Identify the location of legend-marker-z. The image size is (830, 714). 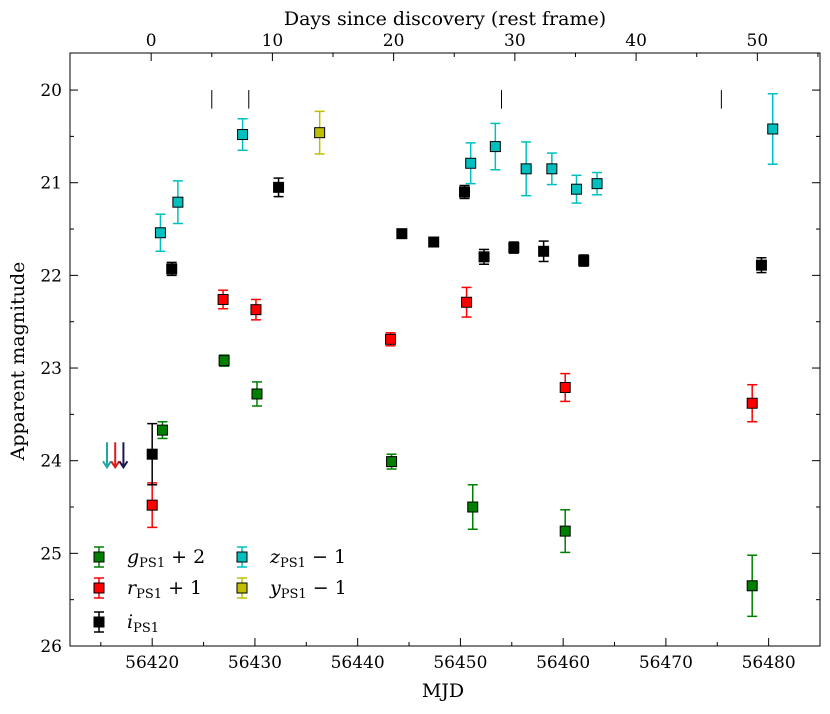
(242, 557).